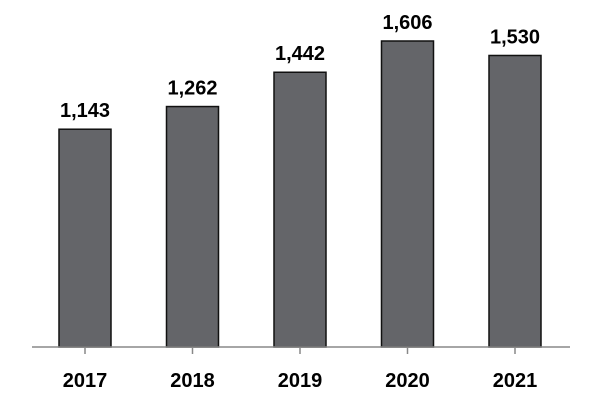  Describe the element at coordinates (192, 226) in the screenshot. I see `bar-2018` at that location.